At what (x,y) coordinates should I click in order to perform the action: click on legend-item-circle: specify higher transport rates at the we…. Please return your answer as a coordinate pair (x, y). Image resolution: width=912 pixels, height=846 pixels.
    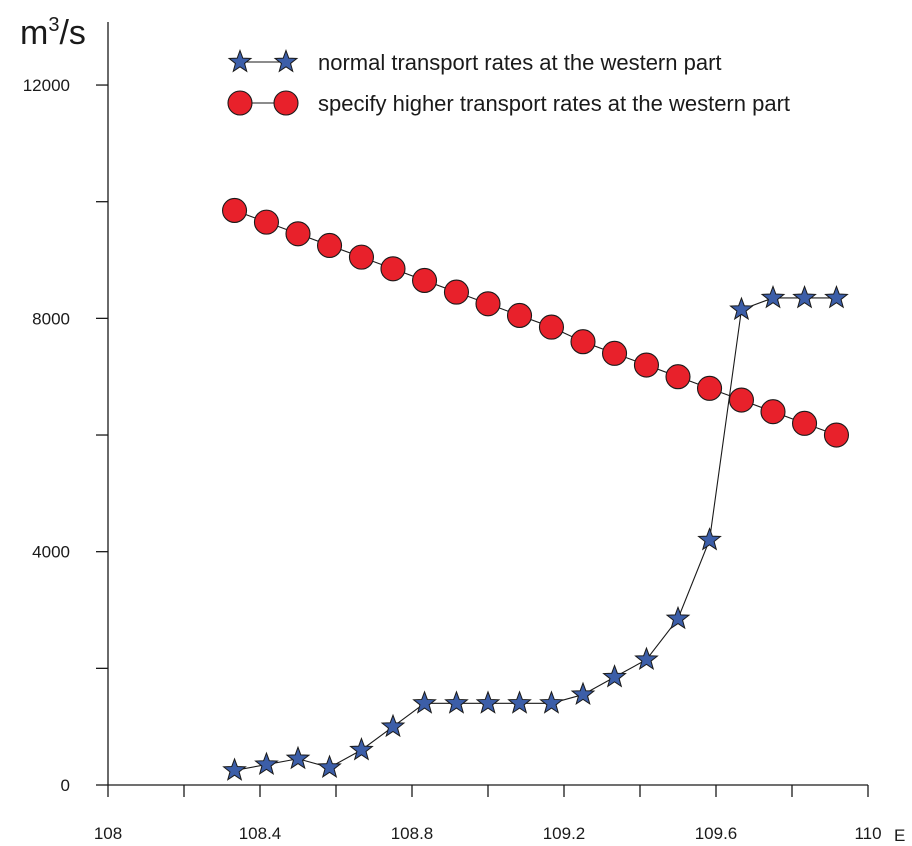
    Looking at the image, I should click on (508, 103).